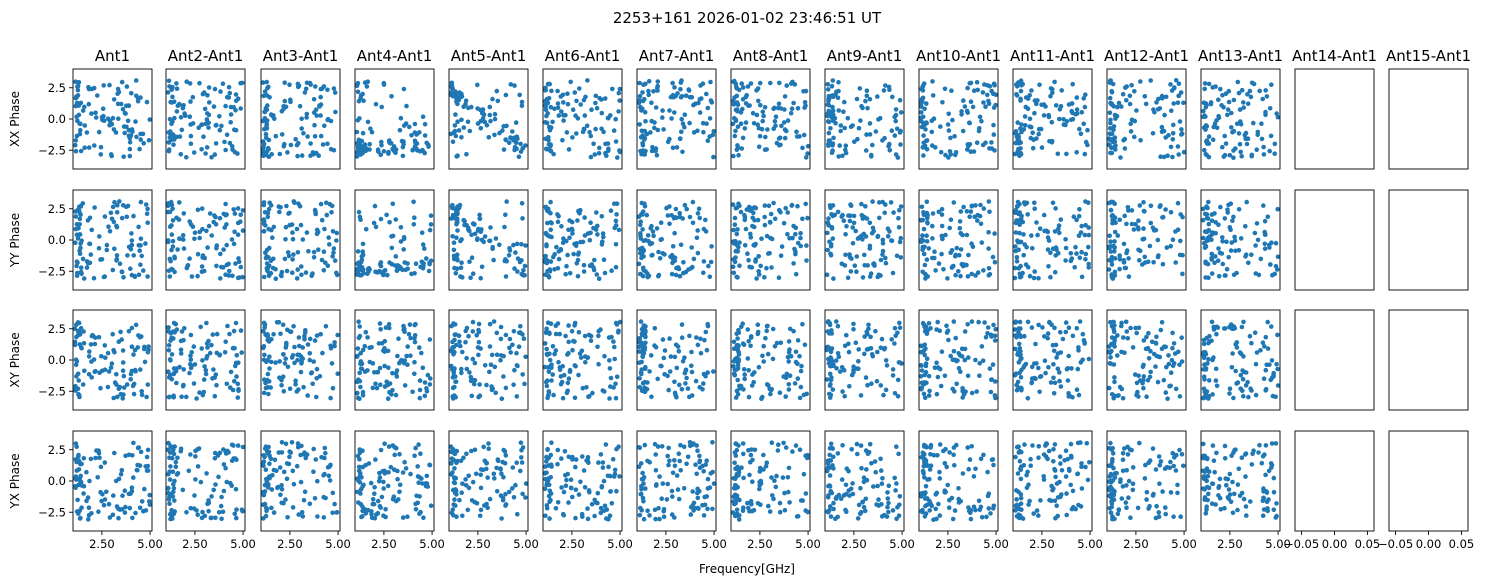 The image size is (1489, 586). Describe the element at coordinates (300, 240) in the screenshot. I see `panel-yy-phase-ant3-ant1` at that location.